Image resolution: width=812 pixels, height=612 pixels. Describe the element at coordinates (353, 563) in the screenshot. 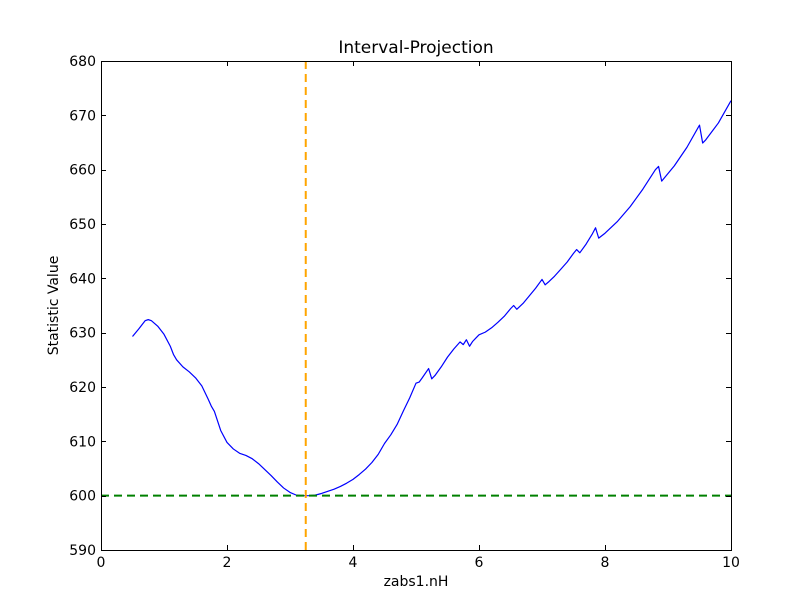

I see `x-tick-label: 4` at that location.